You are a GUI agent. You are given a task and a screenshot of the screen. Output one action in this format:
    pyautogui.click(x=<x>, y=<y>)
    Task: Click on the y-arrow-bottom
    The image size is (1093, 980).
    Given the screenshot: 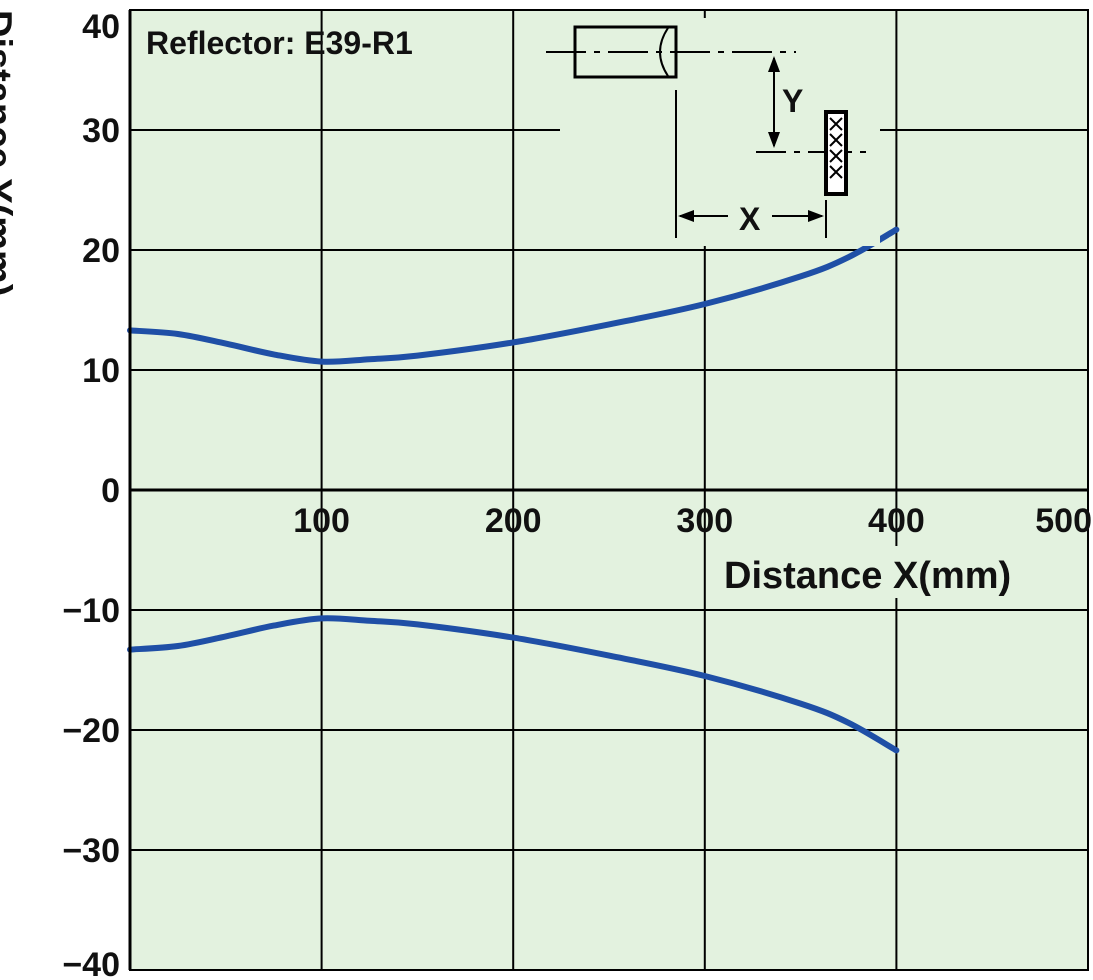 What is the action you would take?
    pyautogui.click(x=774, y=140)
    